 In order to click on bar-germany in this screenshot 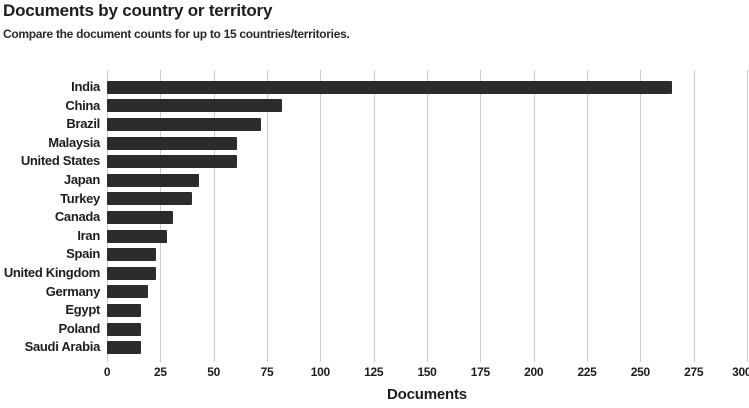, I will do `click(127, 292)`.